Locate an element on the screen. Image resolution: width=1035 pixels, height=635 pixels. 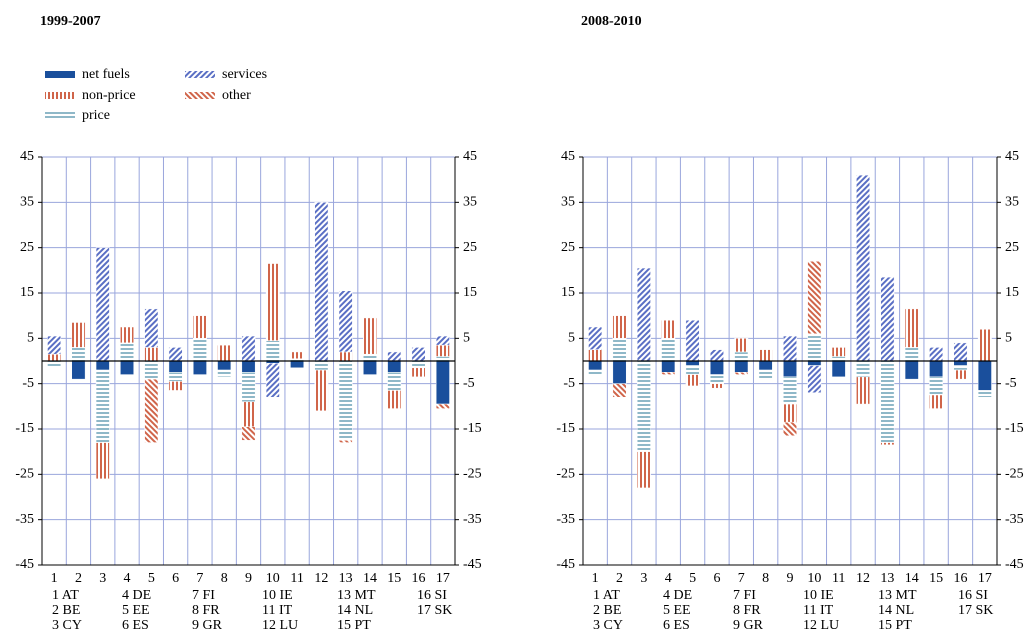
country-key: 17 SK is located at coordinates (975, 610).